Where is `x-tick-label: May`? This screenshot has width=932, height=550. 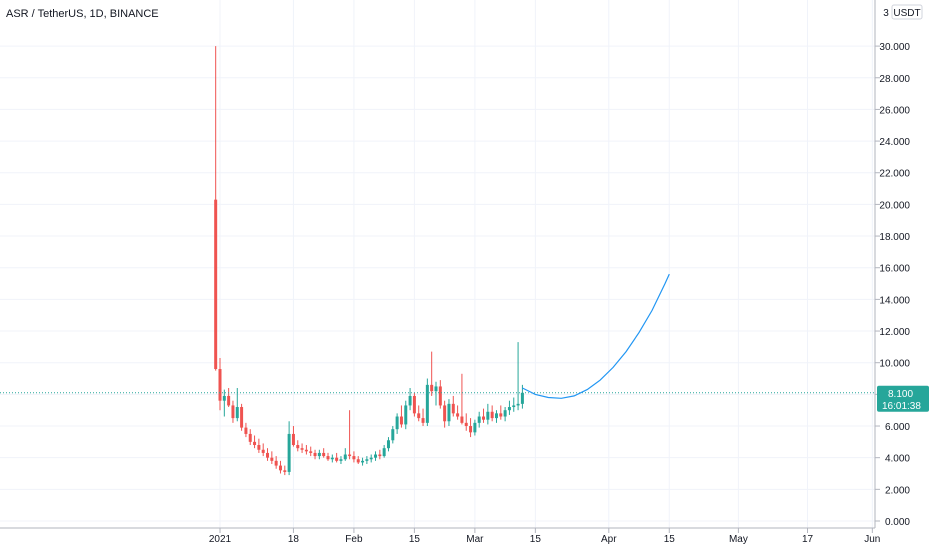
x-tick-label: May is located at coordinates (738, 539).